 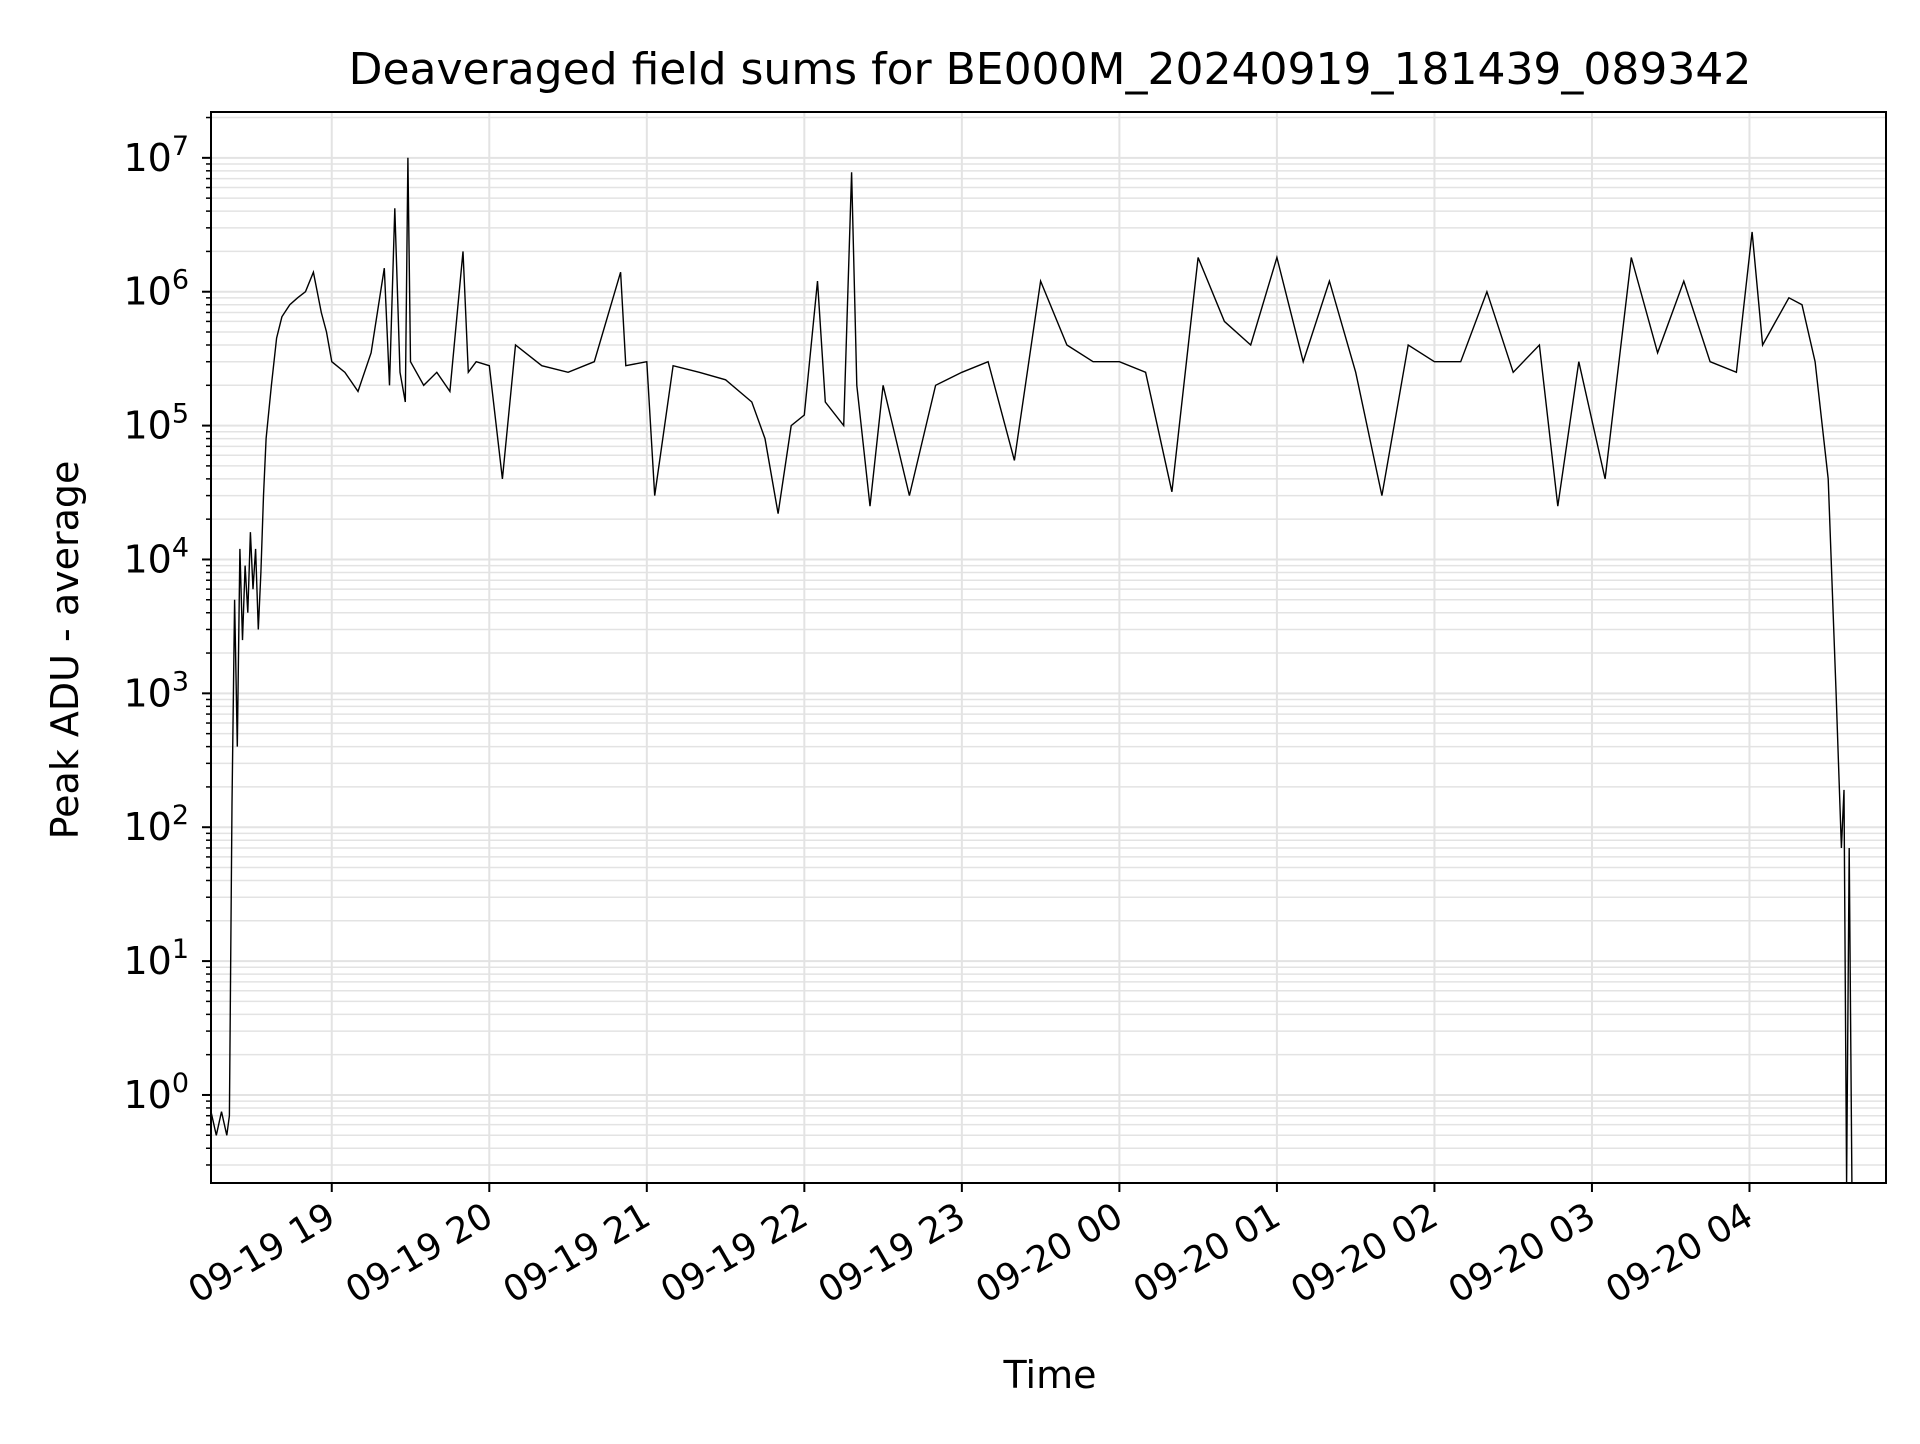 I want to click on y-tick-label: 102, so click(x=156, y=824).